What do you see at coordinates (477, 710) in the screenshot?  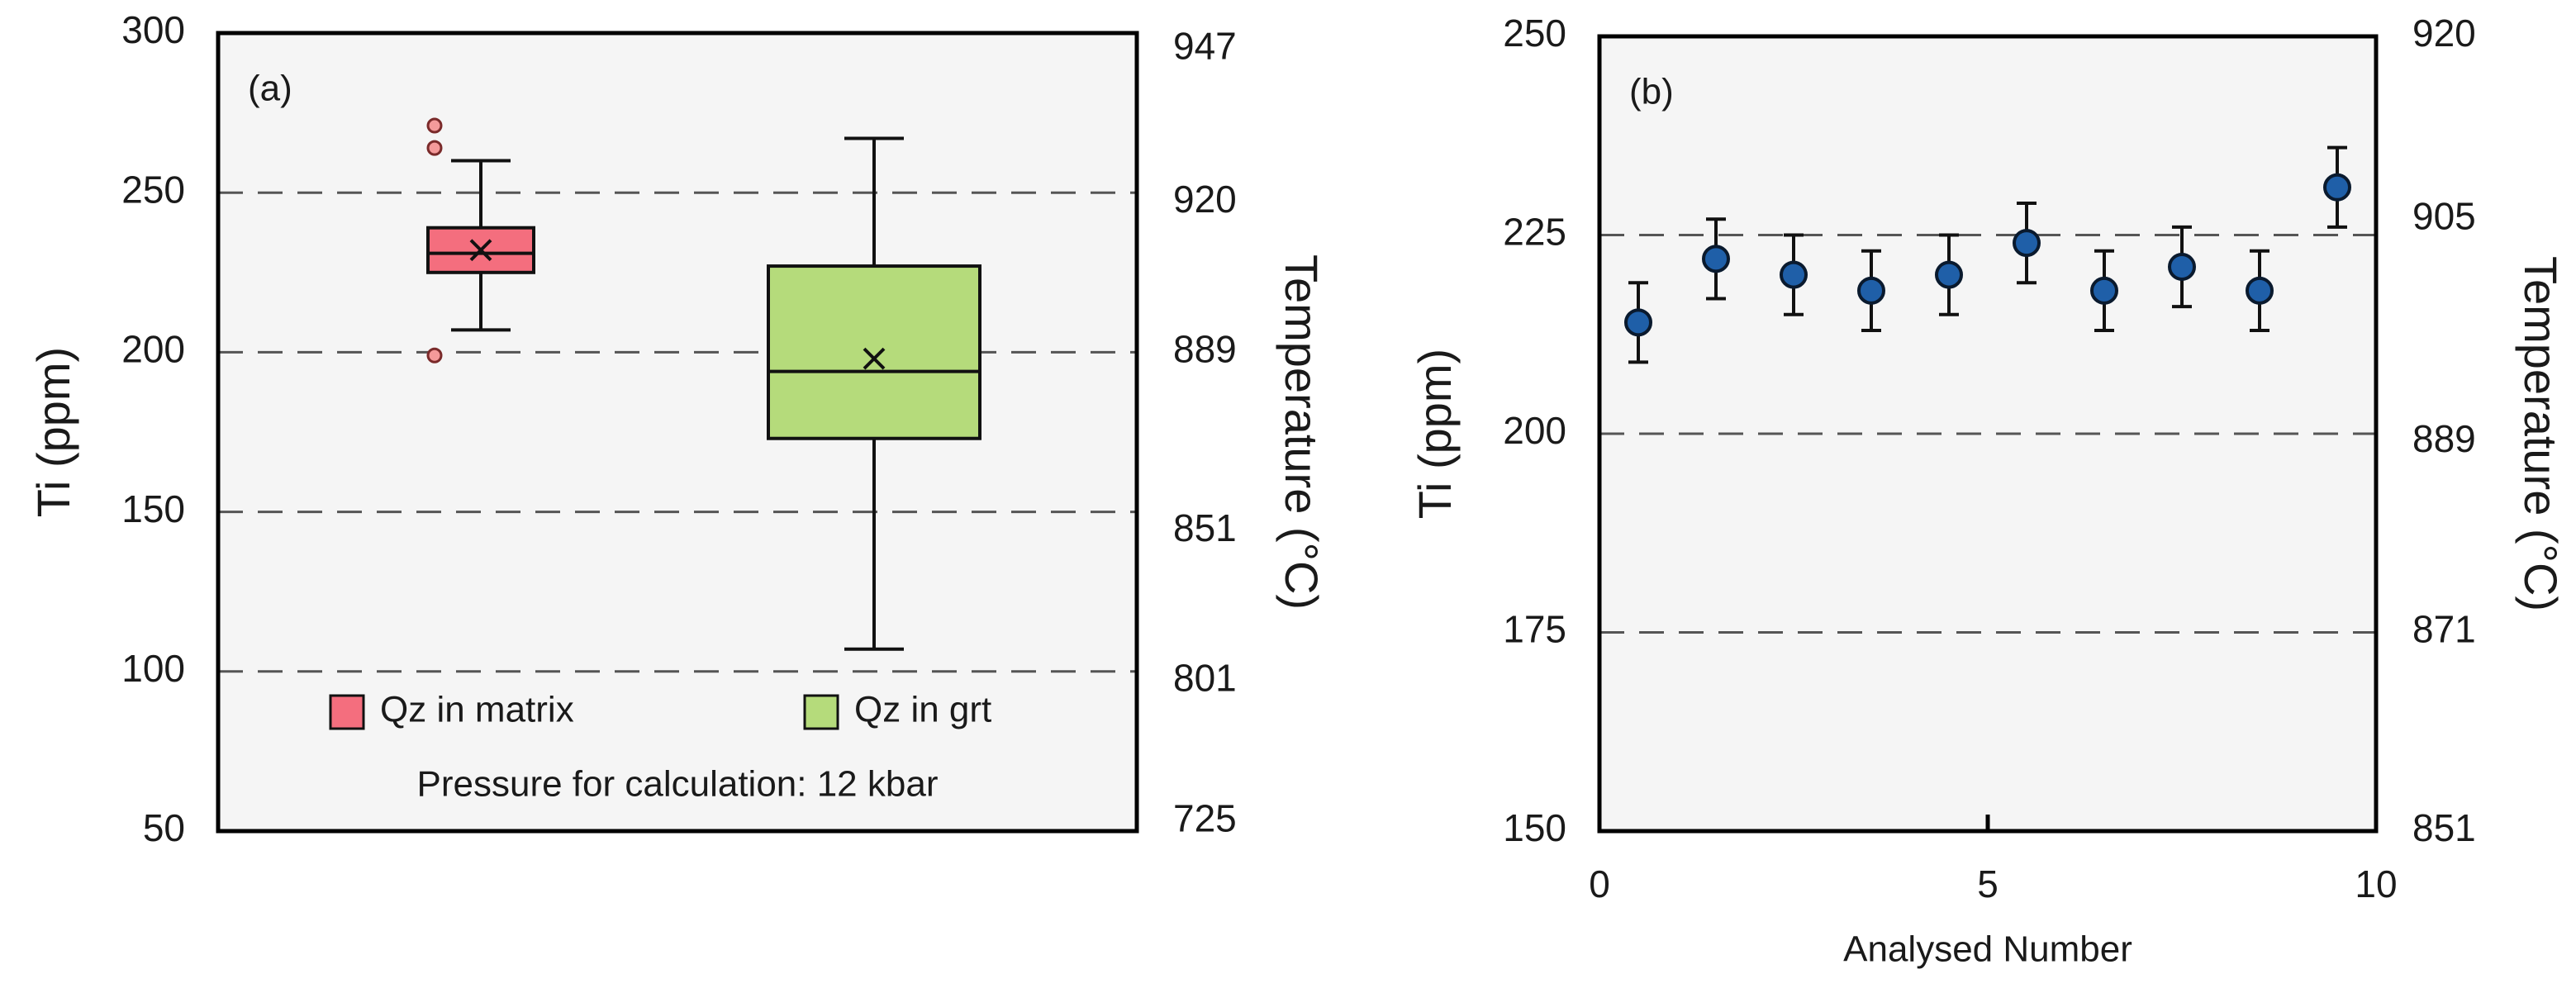 I see `legend-label: Qz in matrix` at bounding box center [477, 710].